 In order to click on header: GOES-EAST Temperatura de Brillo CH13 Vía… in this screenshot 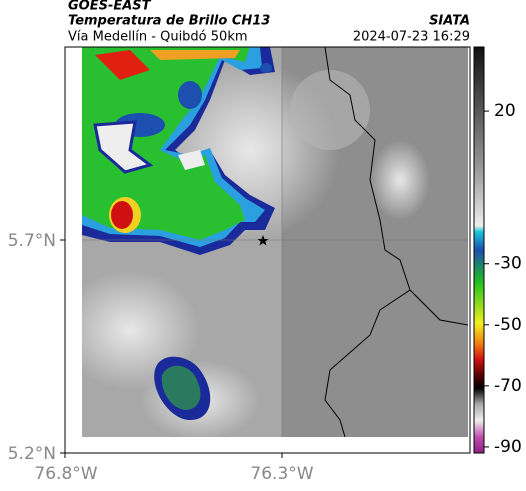, I will do `click(269, 22)`.